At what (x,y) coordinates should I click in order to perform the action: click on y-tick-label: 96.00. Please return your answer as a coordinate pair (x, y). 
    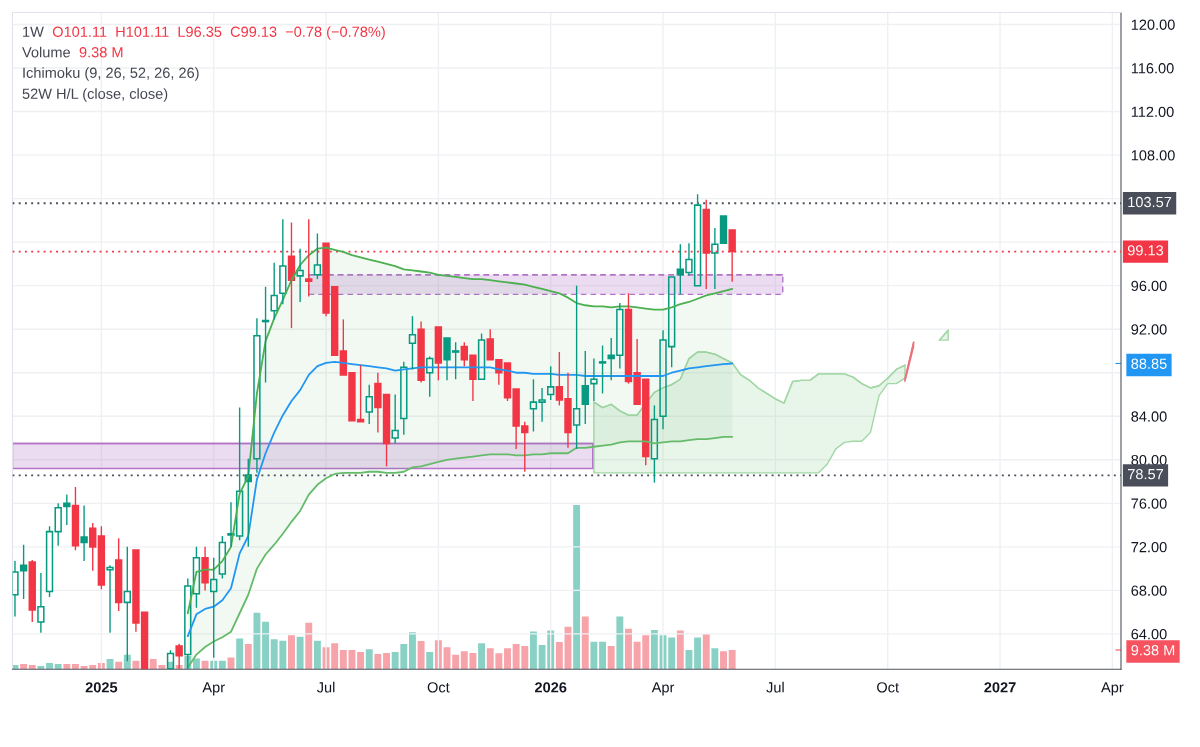
    Looking at the image, I should click on (1149, 286).